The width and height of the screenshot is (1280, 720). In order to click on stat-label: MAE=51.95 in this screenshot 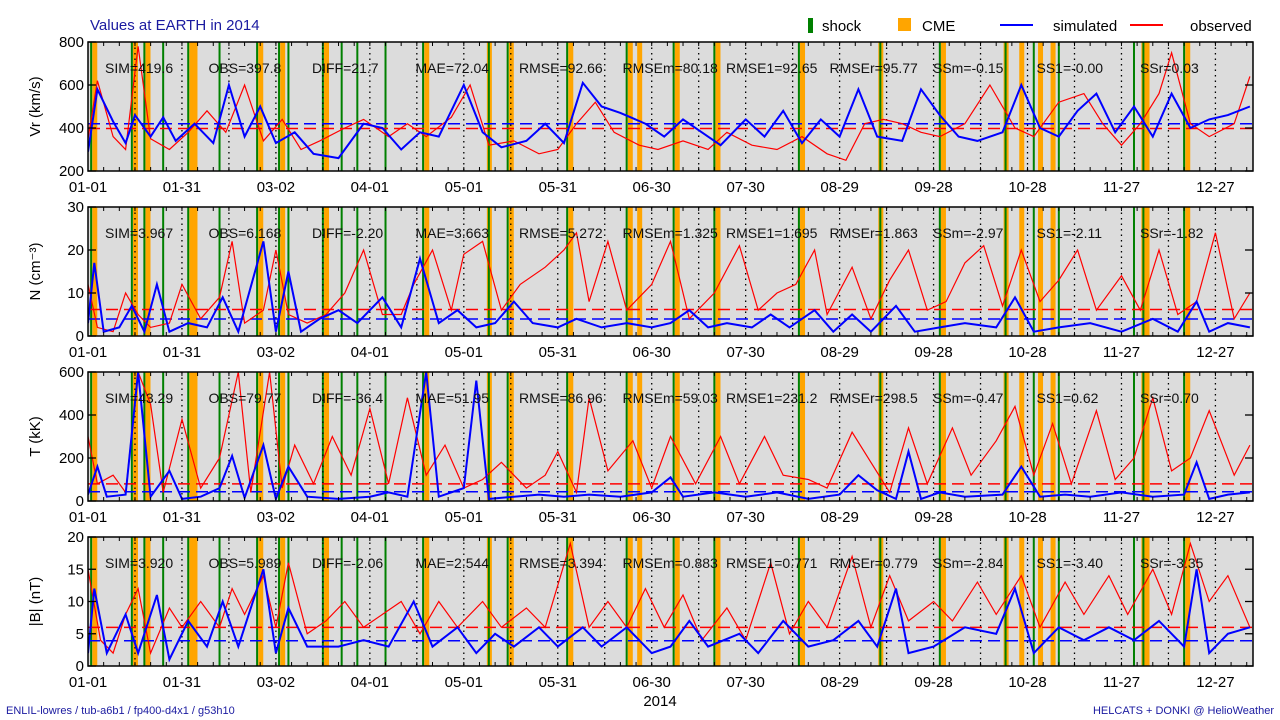, I will do `click(453, 398)`.